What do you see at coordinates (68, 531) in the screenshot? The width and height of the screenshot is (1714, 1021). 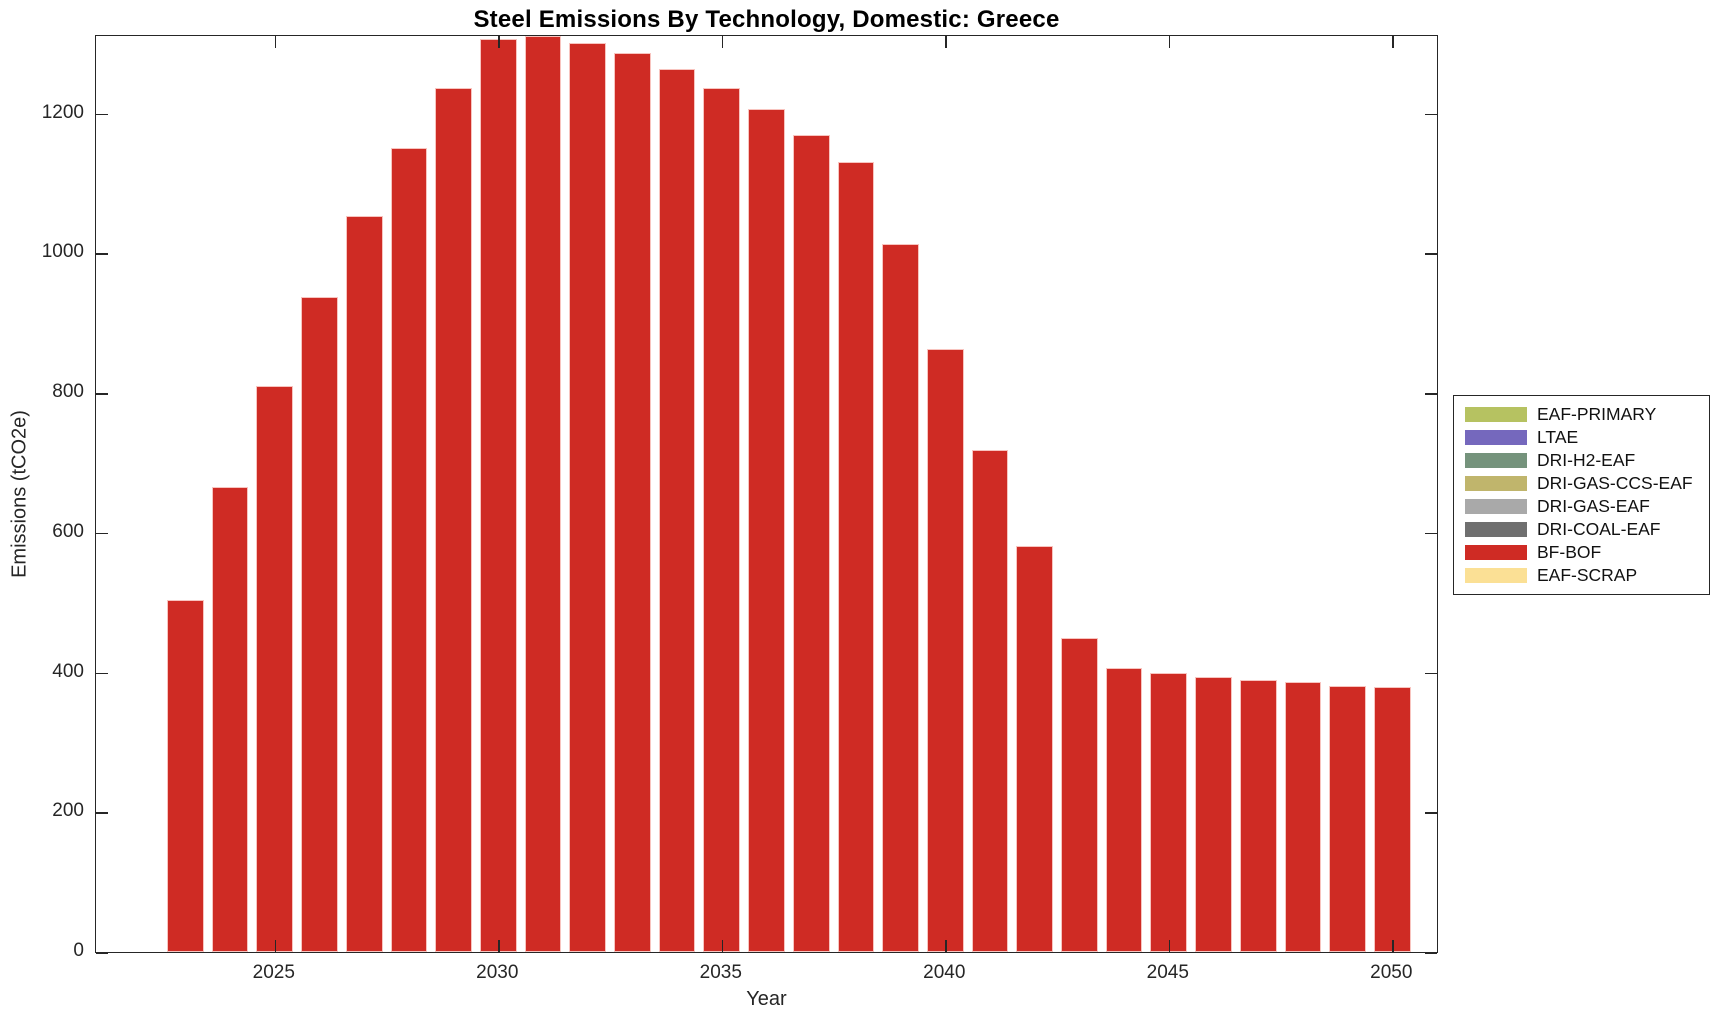 I see `y-tick-label-600: 600` at bounding box center [68, 531].